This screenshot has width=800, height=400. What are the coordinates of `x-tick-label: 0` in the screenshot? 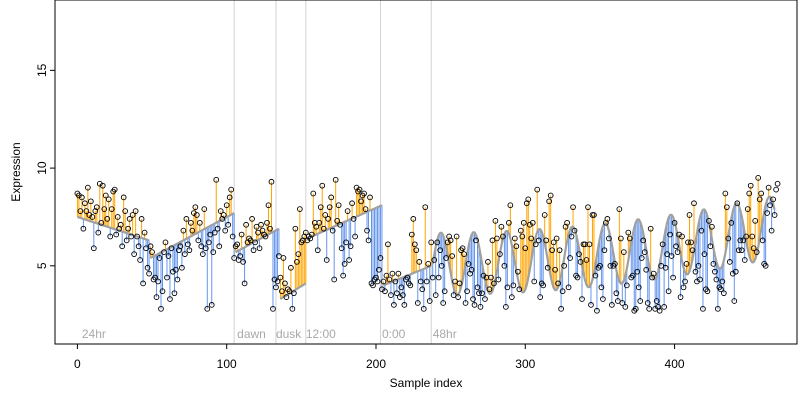 It's located at (77, 364).